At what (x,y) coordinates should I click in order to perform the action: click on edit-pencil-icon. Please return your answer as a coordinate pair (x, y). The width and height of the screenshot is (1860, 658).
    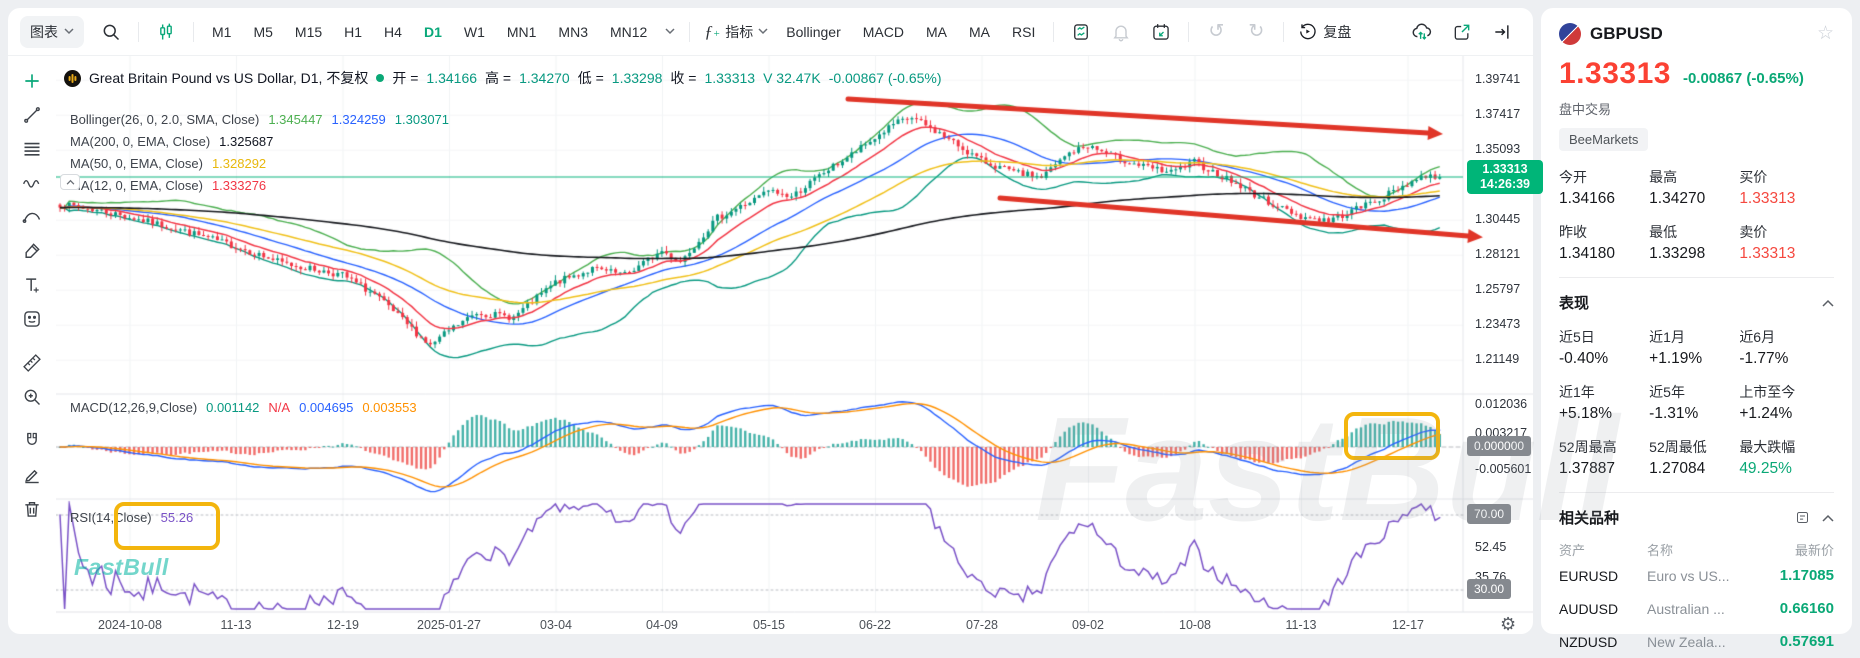
    Looking at the image, I should click on (32, 474).